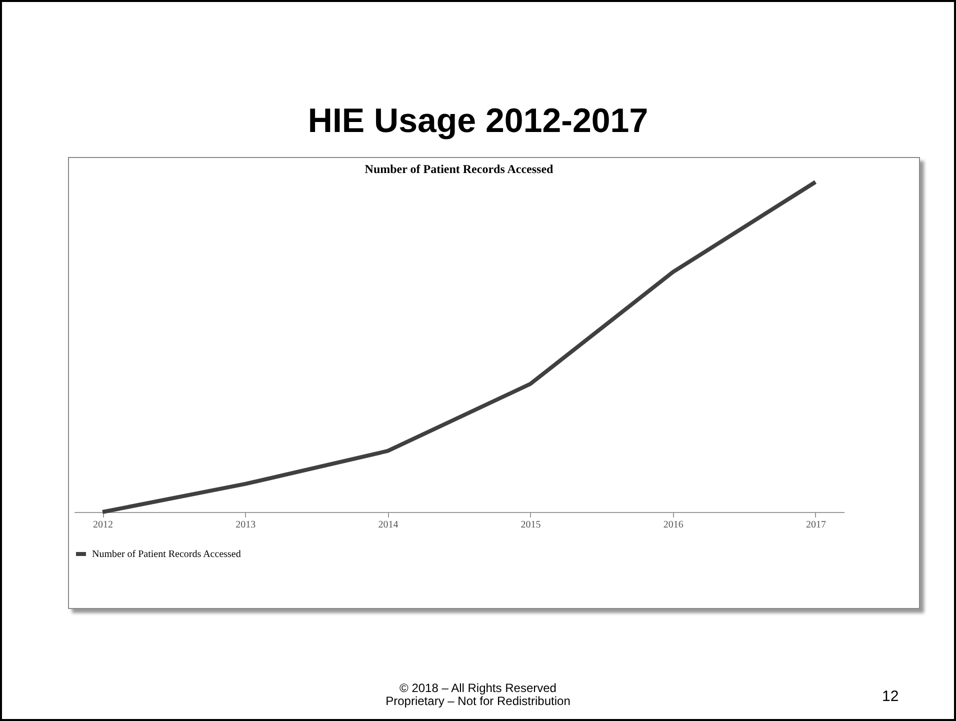 The image size is (956, 721). Describe the element at coordinates (816, 525) in the screenshot. I see `x-tick-label: 2017` at that location.